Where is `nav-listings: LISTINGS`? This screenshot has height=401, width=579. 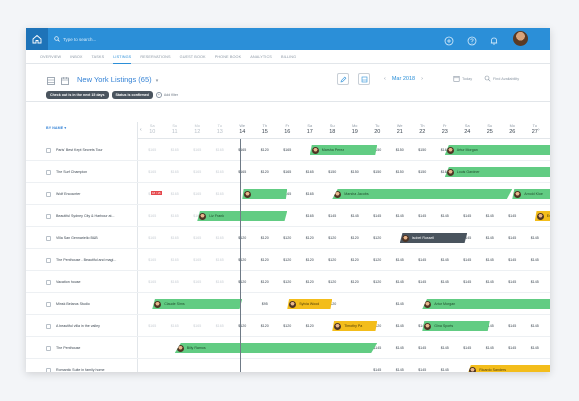
nav-listings: LISTINGS is located at coordinates (122, 57).